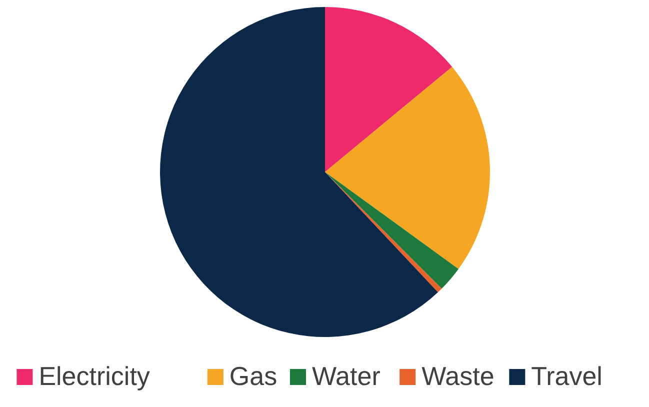  I want to click on legend-label: Gas, so click(253, 376).